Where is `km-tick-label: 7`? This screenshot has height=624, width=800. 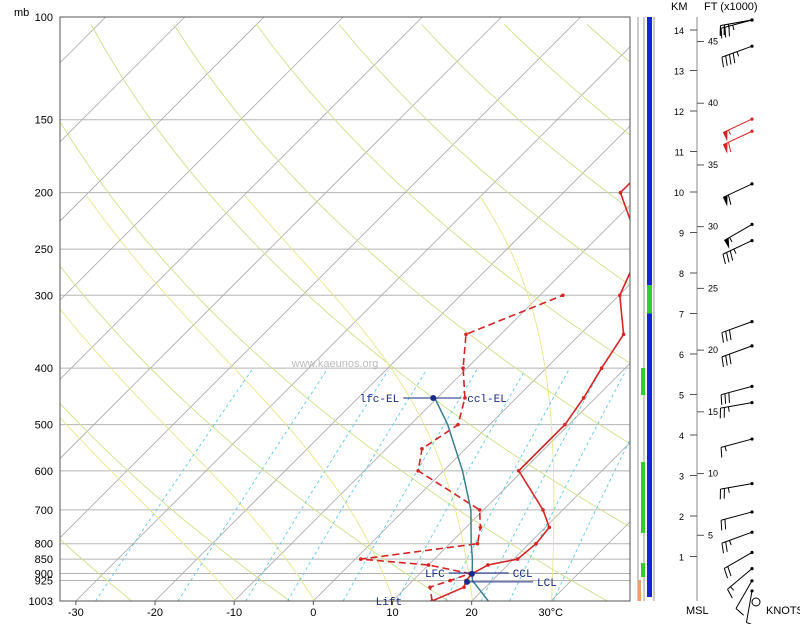 km-tick-label: 7 is located at coordinates (681, 315).